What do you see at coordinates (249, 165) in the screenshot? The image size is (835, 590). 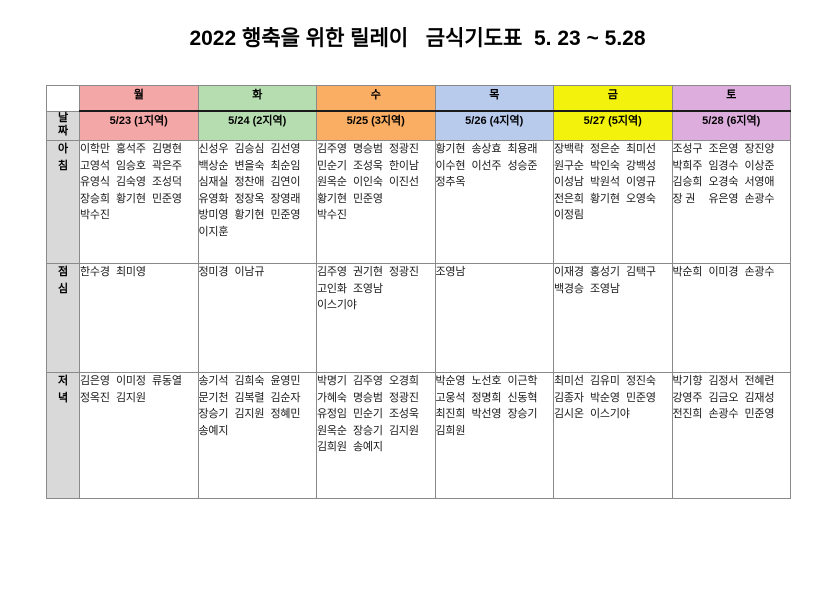 I see `person-name: 변을숙` at bounding box center [249, 165].